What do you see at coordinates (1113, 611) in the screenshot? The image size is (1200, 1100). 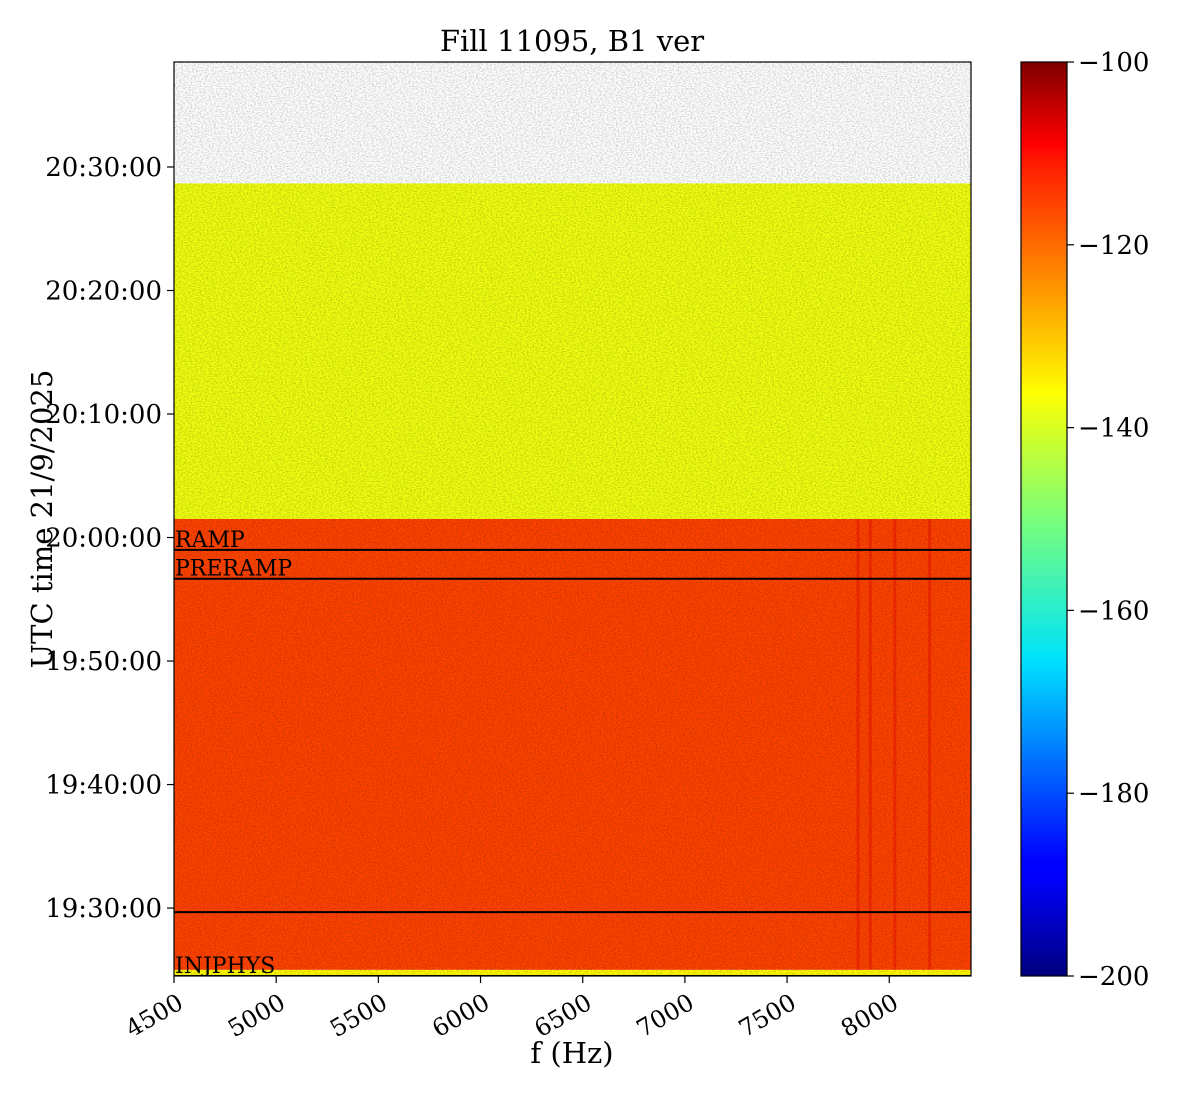 I see `colorbar-tick-label: −160` at bounding box center [1113, 611].